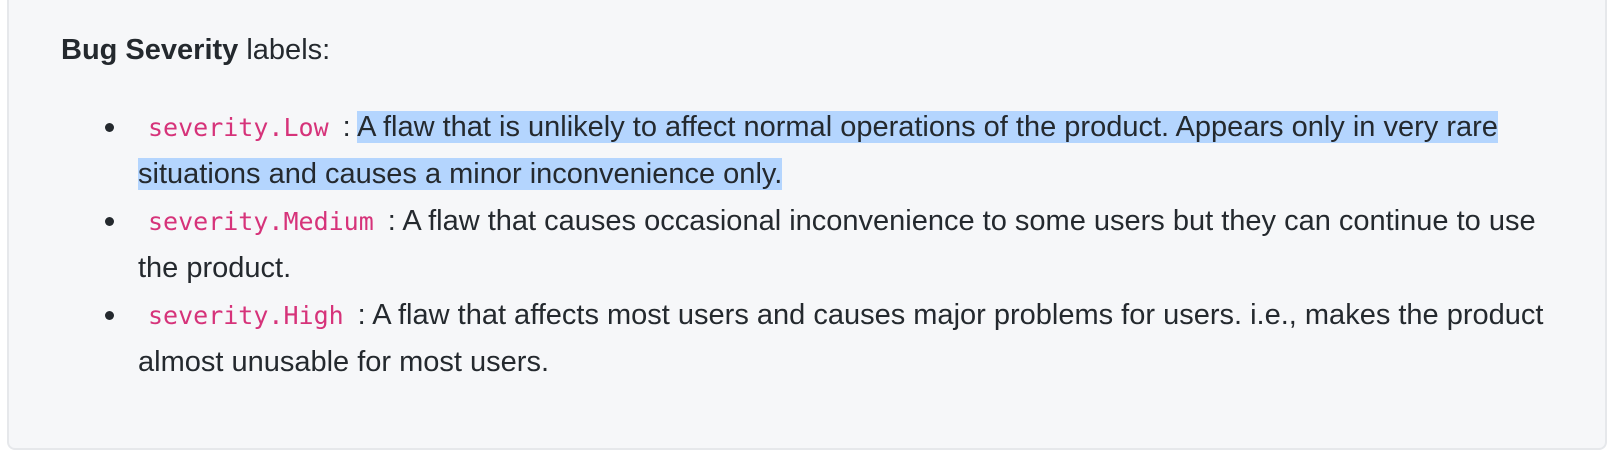 The width and height of the screenshot is (1616, 452). I want to click on section-heading: Bug Severity labels:, so click(195, 50).